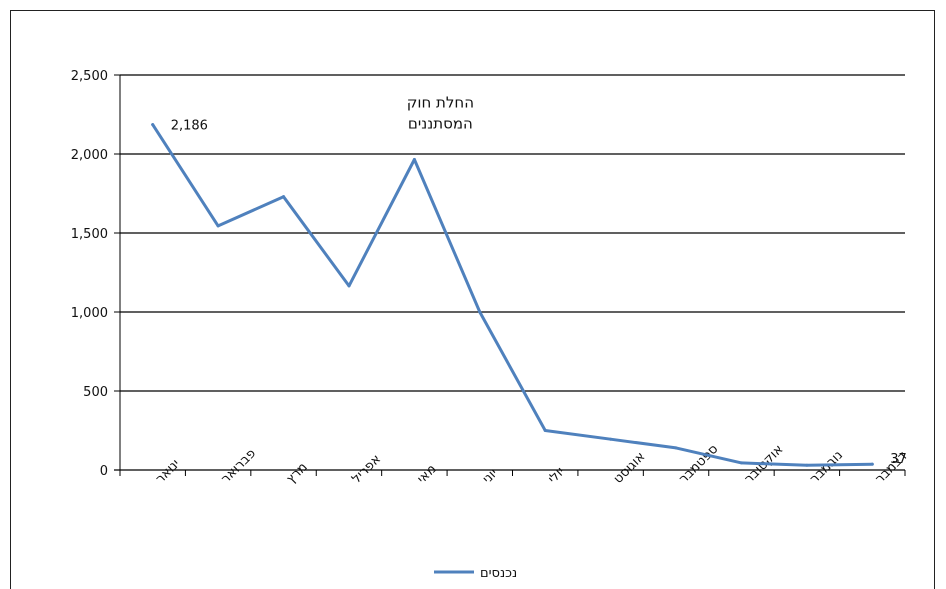 The width and height of the screenshot is (946, 589). What do you see at coordinates (189, 126) in the screenshot?
I see `data-label: 2,186` at bounding box center [189, 126].